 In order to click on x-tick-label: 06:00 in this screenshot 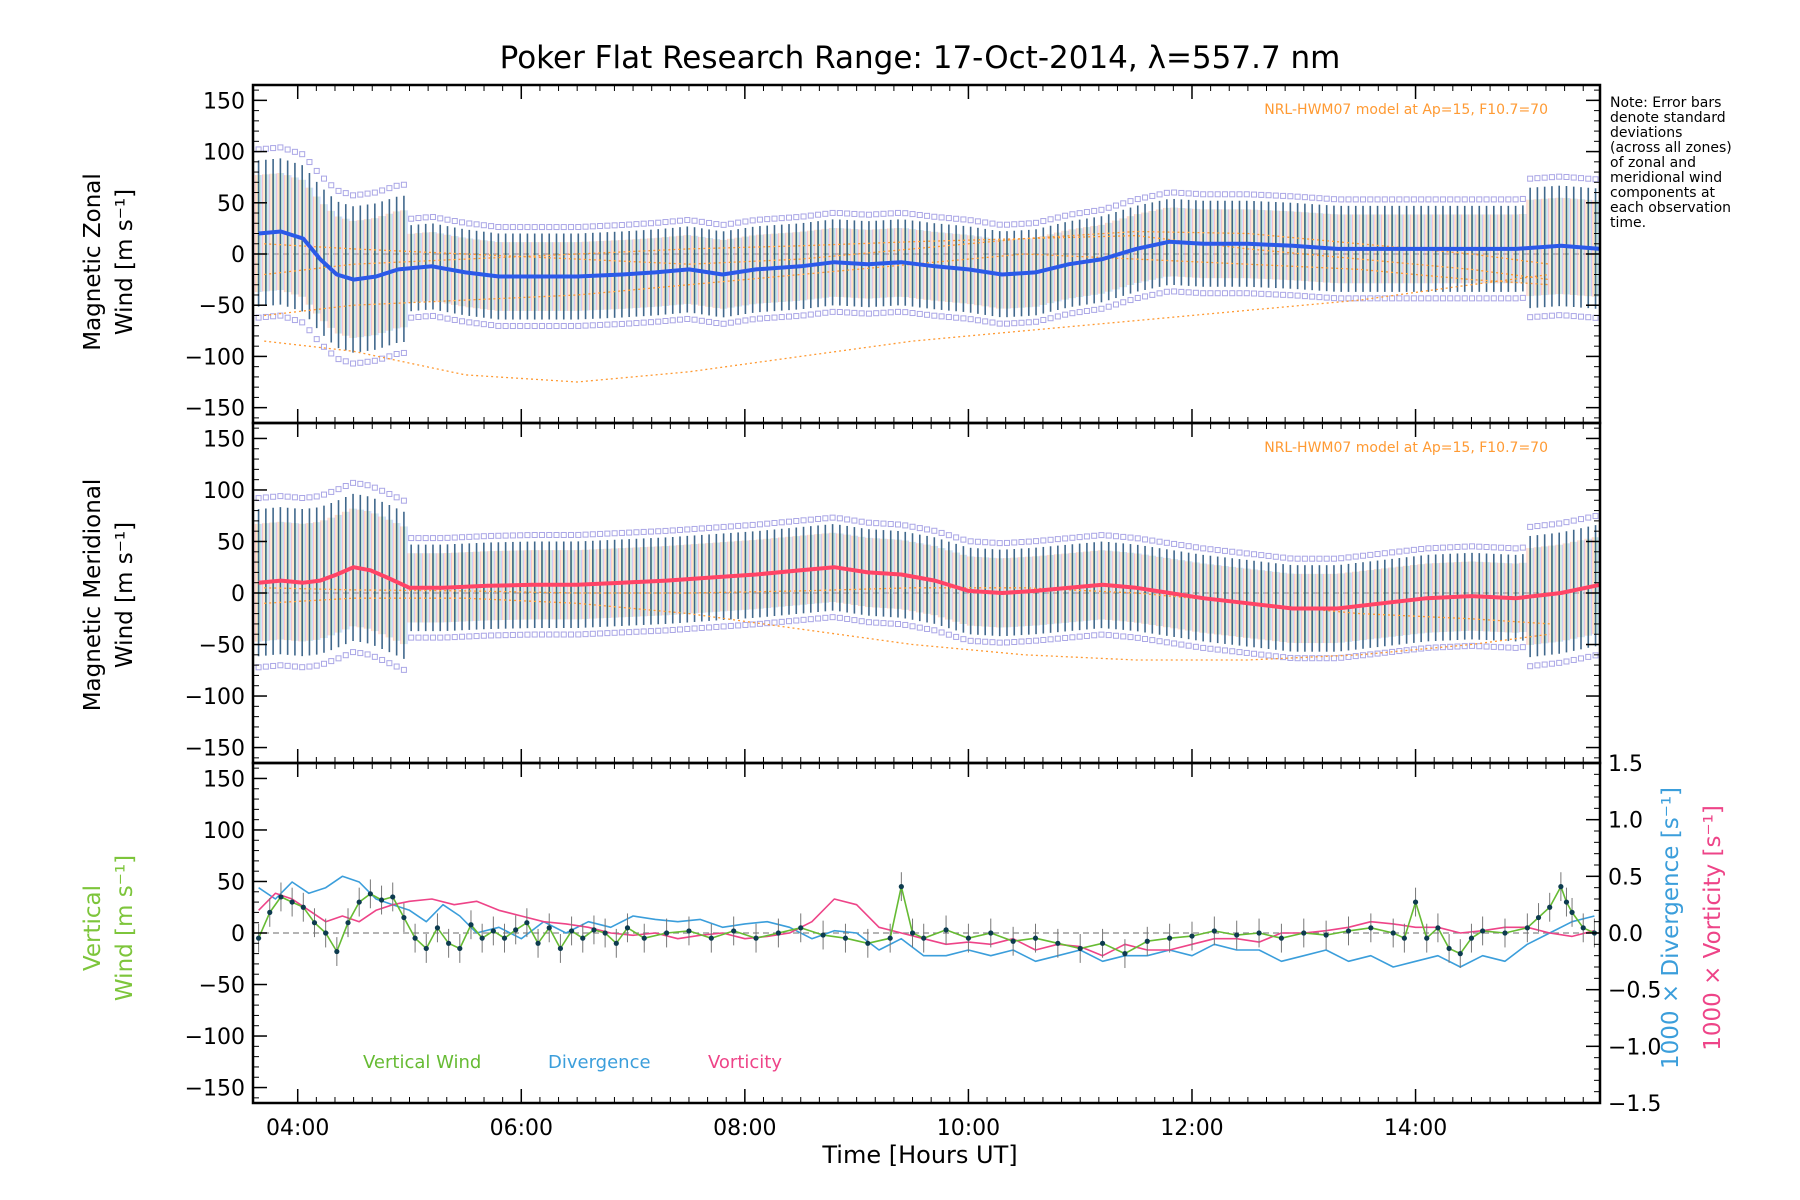, I will do `click(521, 1128)`.